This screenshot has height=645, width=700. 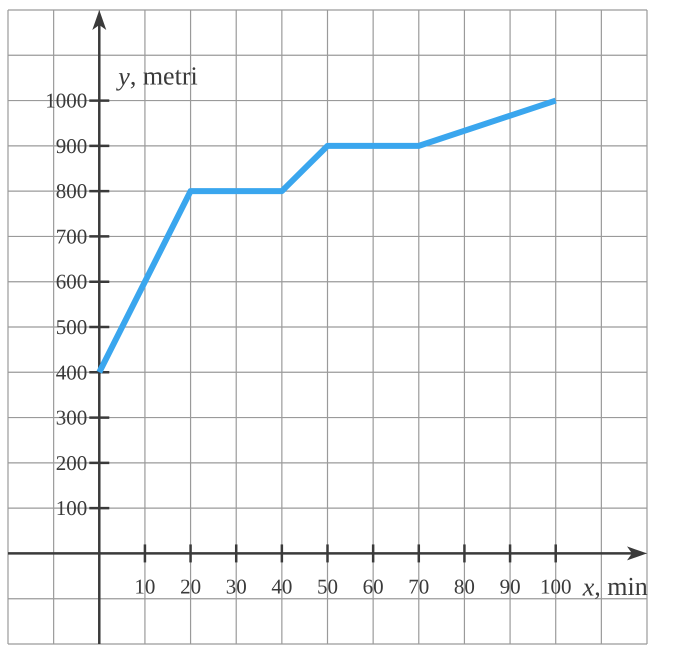 What do you see at coordinates (72, 418) in the screenshot?
I see `y-tick-label: 300` at bounding box center [72, 418].